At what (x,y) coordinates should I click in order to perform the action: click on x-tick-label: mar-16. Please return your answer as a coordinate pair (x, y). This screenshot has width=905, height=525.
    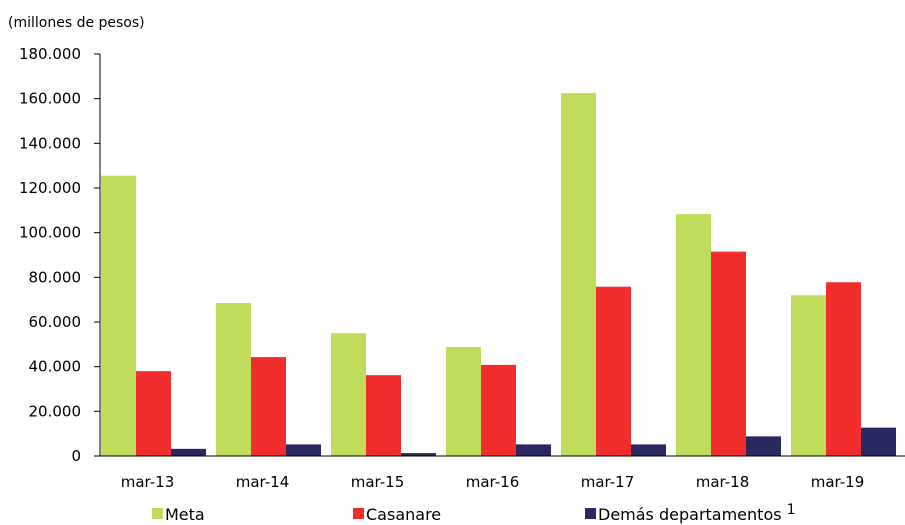
    Looking at the image, I should click on (493, 482).